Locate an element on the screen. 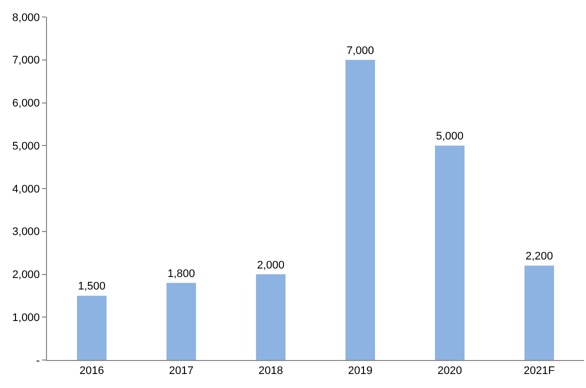  data-label: 2,000 is located at coordinates (270, 265).